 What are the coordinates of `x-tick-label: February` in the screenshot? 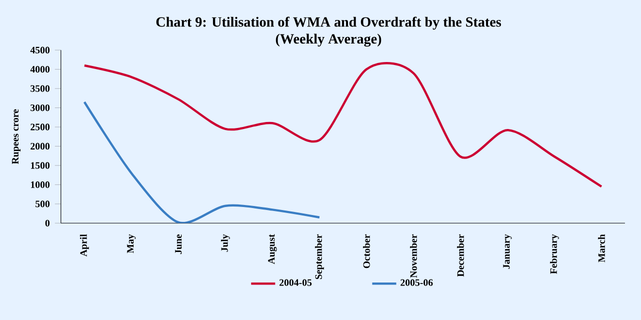 It's located at (554, 254).